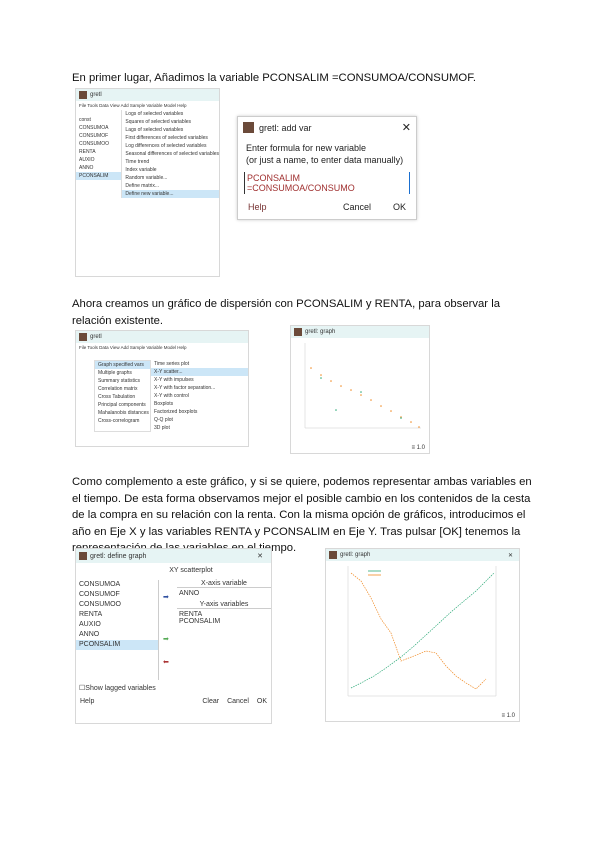 The height and width of the screenshot is (848, 600). I want to click on time-series-plot-window: gretl: graph ✕ ≡ 1.0, so click(422, 635).